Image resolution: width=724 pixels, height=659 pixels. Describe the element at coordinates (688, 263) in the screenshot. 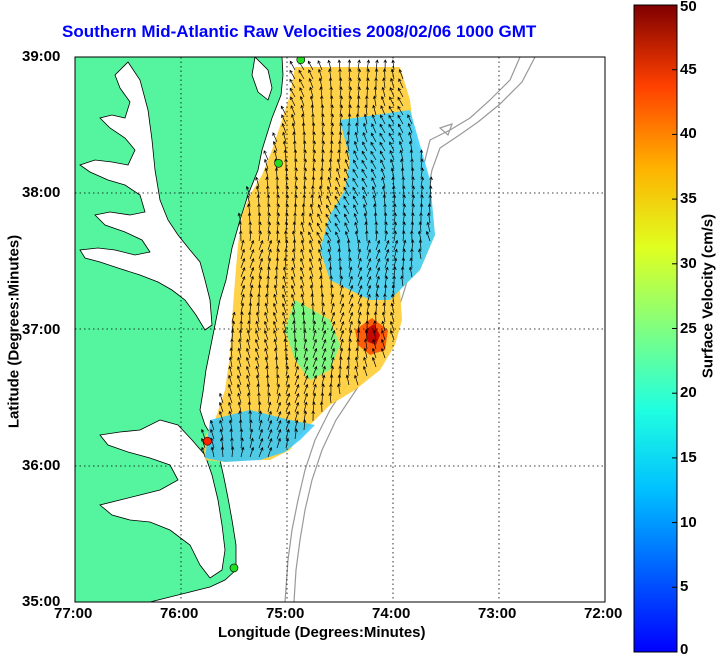

I see `colorbar-tick-label: 30` at that location.